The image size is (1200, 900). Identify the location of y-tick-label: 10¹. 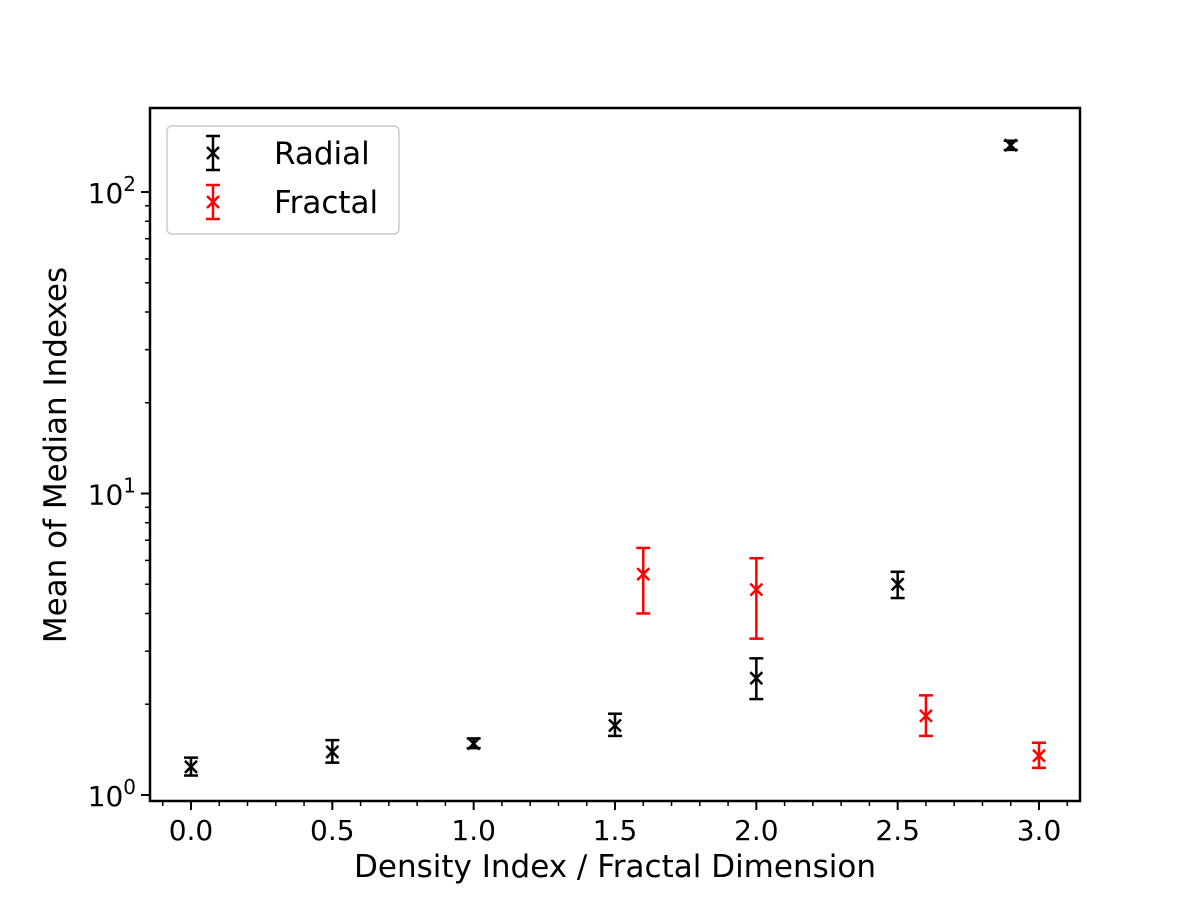
(112, 493).